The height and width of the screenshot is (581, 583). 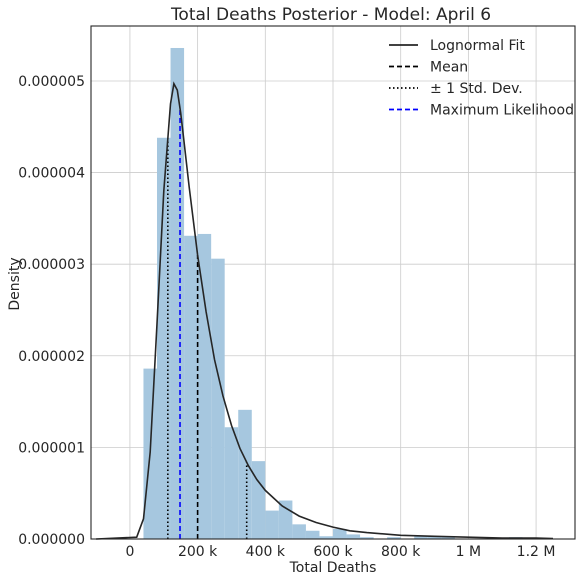 I want to click on x-tick-label: 800 k, so click(x=401, y=552).